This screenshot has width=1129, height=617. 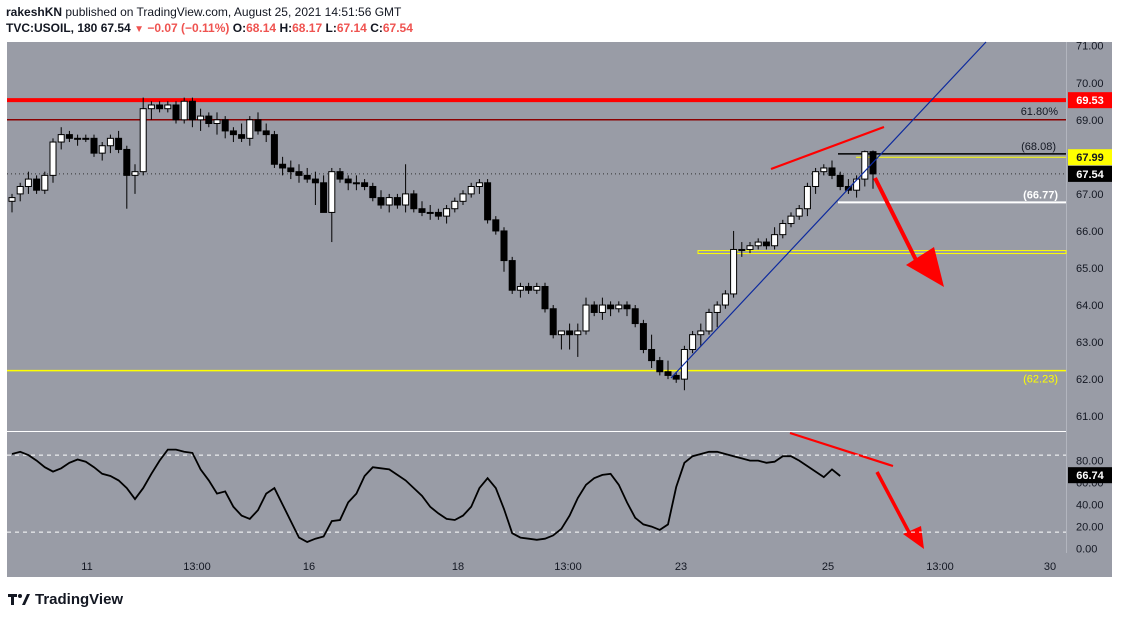 What do you see at coordinates (79, 599) in the screenshot?
I see `brand-name: TradingView` at bounding box center [79, 599].